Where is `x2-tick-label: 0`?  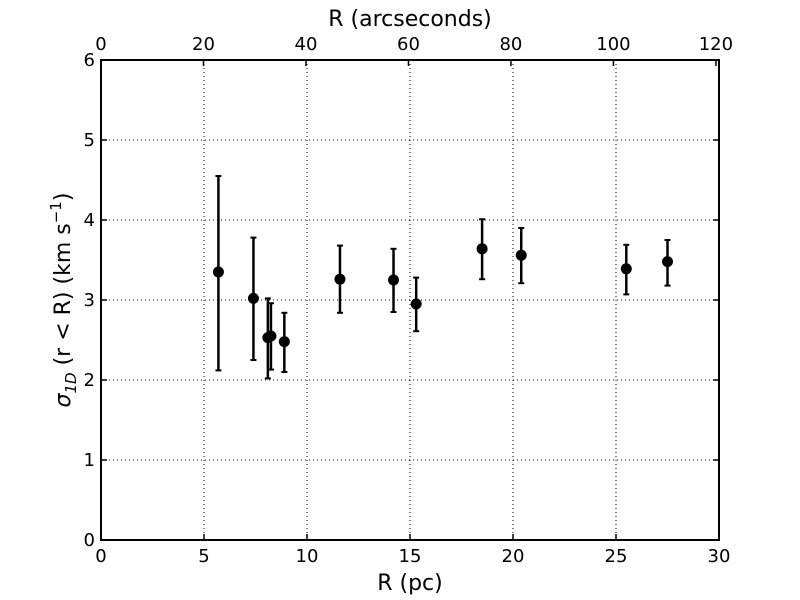
x2-tick-label: 0 is located at coordinates (100, 44).